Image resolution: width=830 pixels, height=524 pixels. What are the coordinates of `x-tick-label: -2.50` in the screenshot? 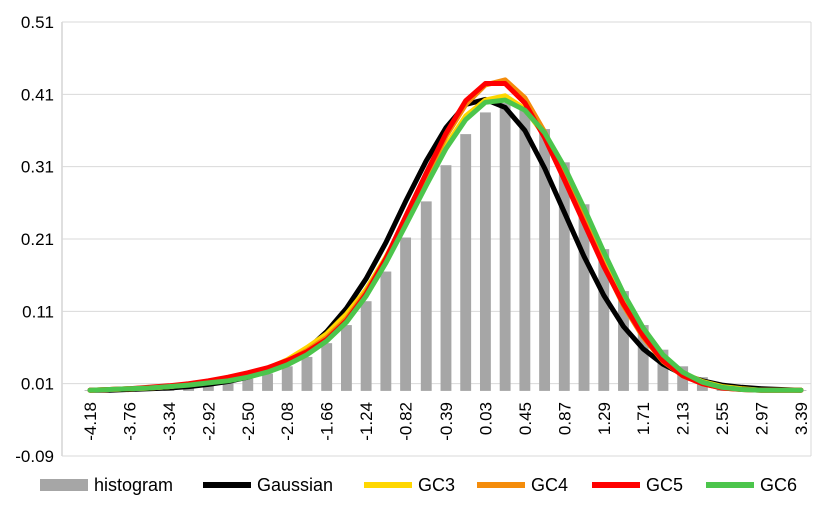 It's located at (248, 421).